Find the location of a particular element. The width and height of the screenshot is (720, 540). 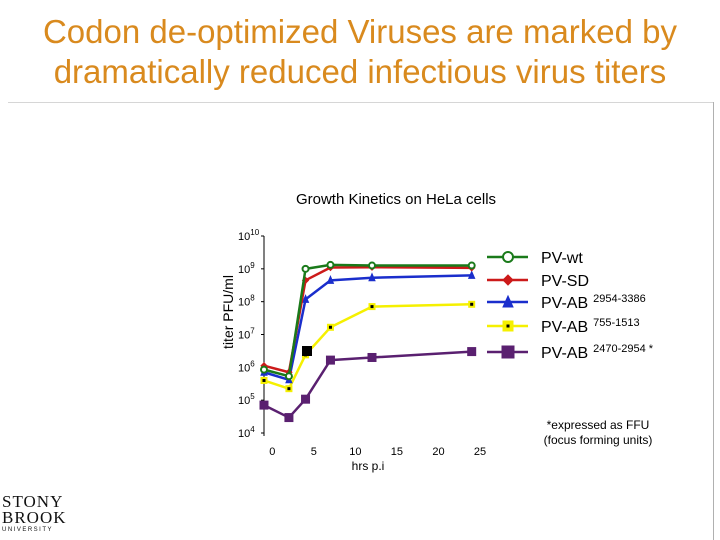

annotation-text: (focus forming units) is located at coordinates (598, 440).